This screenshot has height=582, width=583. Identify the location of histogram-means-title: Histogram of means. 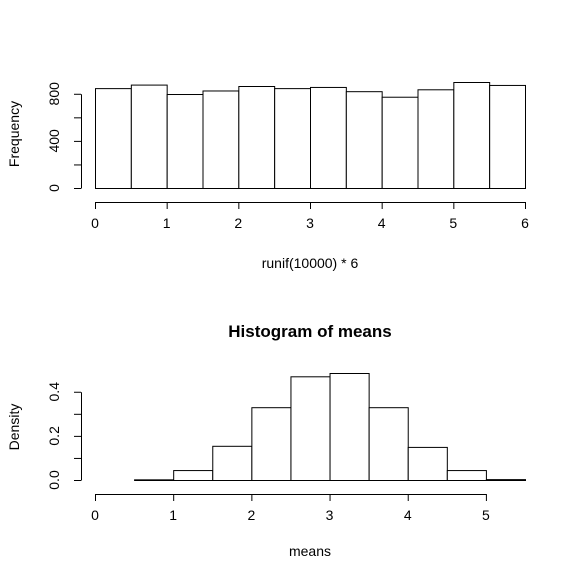
(309, 331).